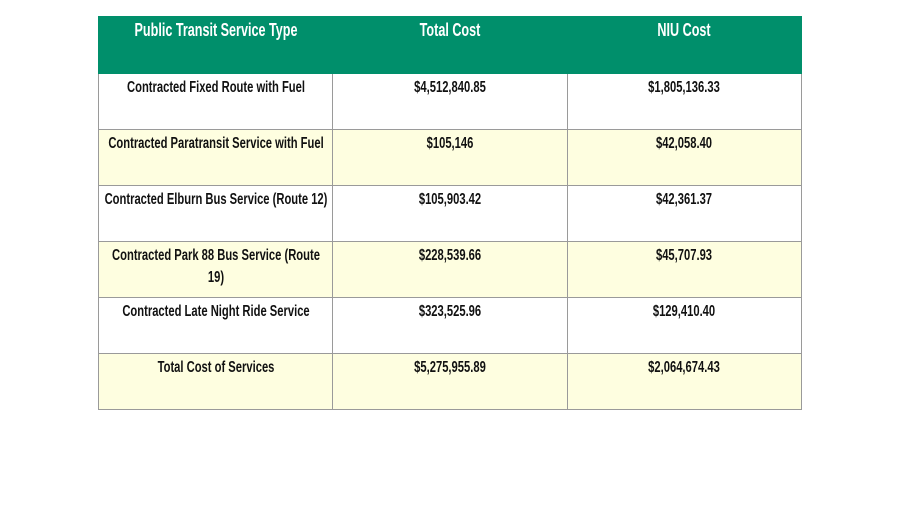 Image resolution: width=900 pixels, height=506 pixels. Describe the element at coordinates (684, 325) in the screenshot. I see `niu-cost-cell: $129,410.40` at that location.